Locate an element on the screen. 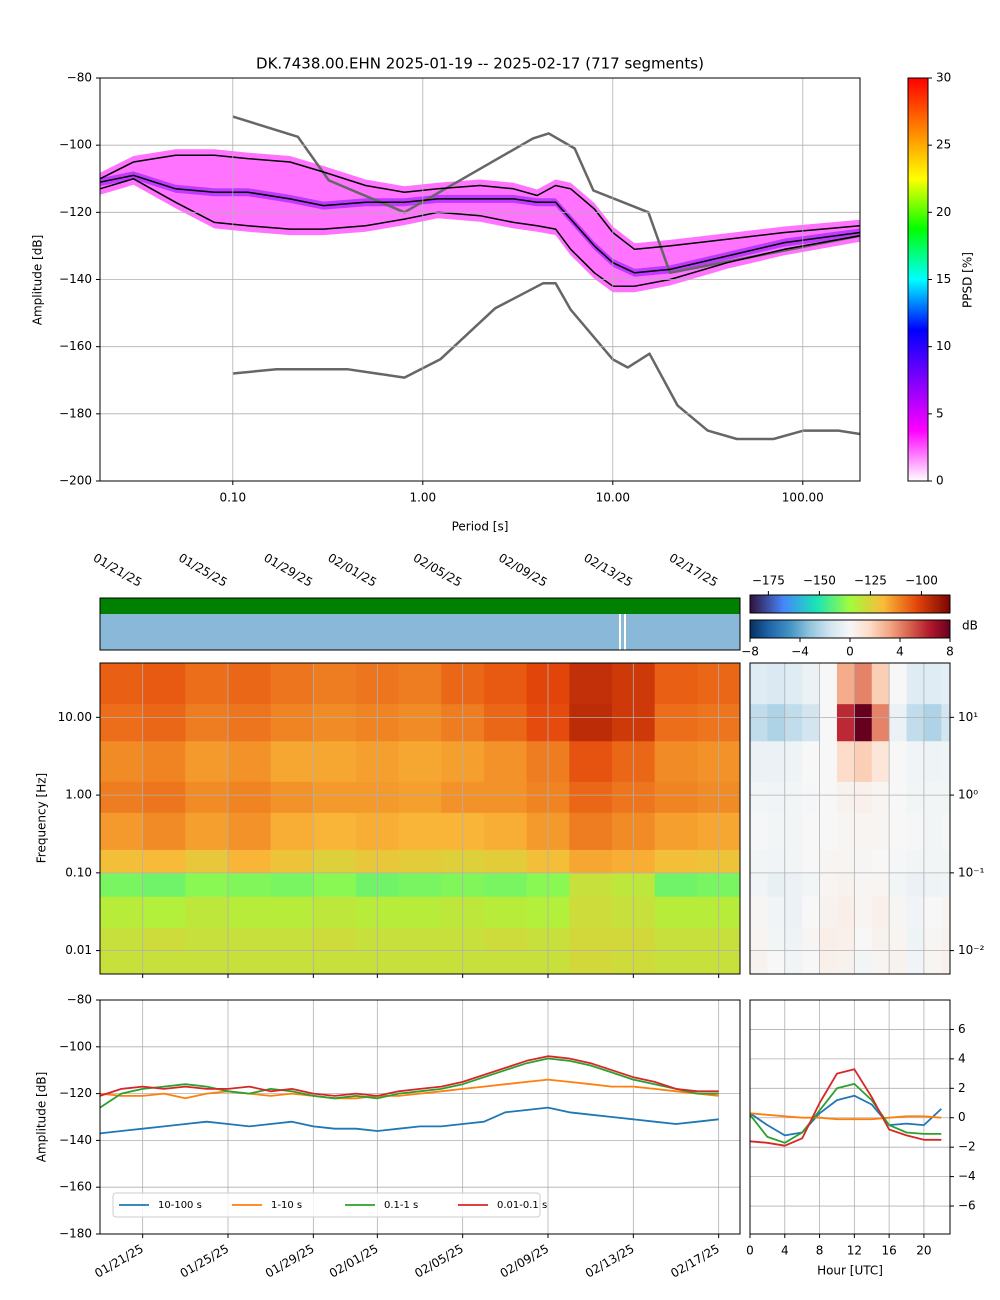  x-tick-label: 0 is located at coordinates (750, 1251).